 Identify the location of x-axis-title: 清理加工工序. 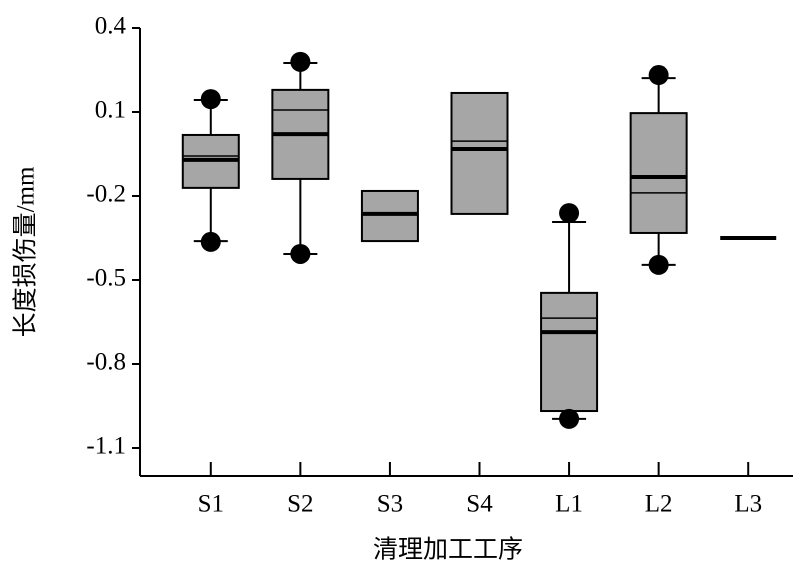
(448, 550).